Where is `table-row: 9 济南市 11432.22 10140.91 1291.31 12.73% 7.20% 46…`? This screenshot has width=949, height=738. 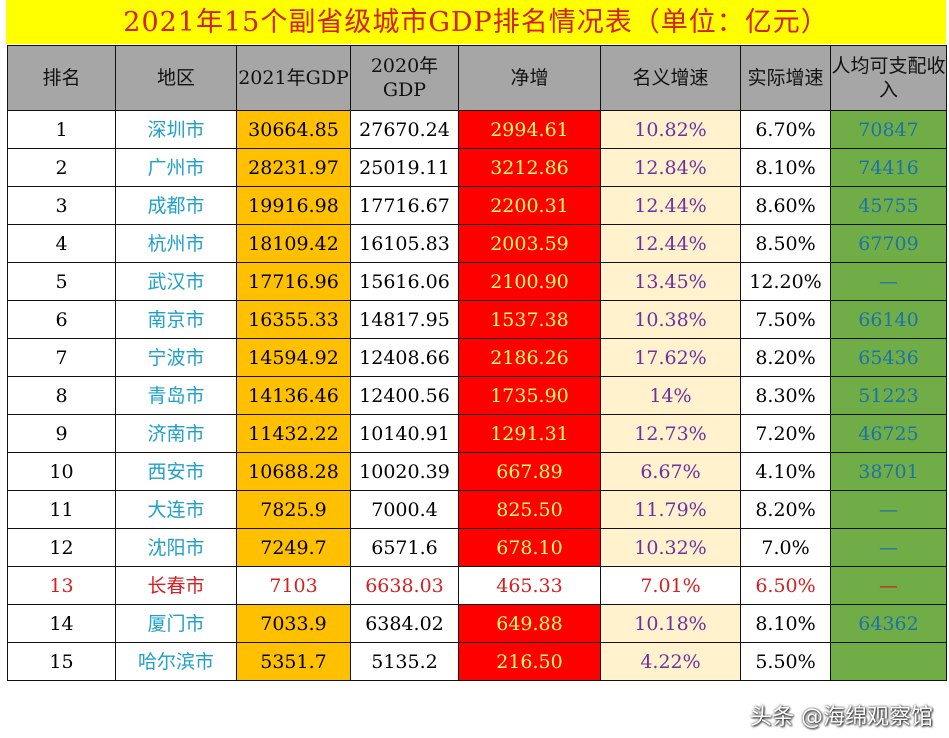
table-row: 9 济南市 11432.22 10140.91 1291.31 12.73% 7.20% 46… is located at coordinates (477, 433).